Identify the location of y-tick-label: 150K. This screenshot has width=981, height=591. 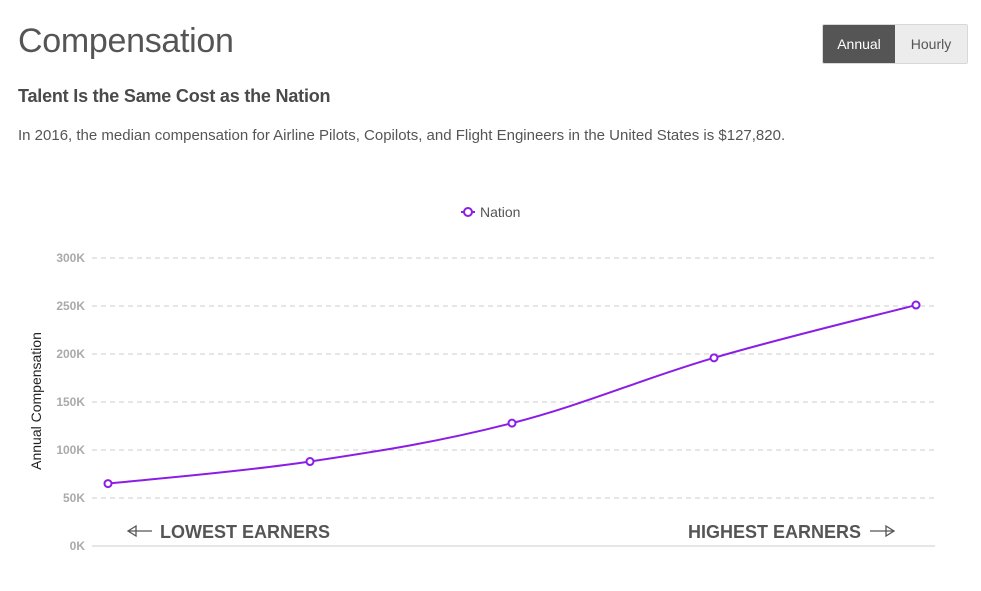
(70, 402).